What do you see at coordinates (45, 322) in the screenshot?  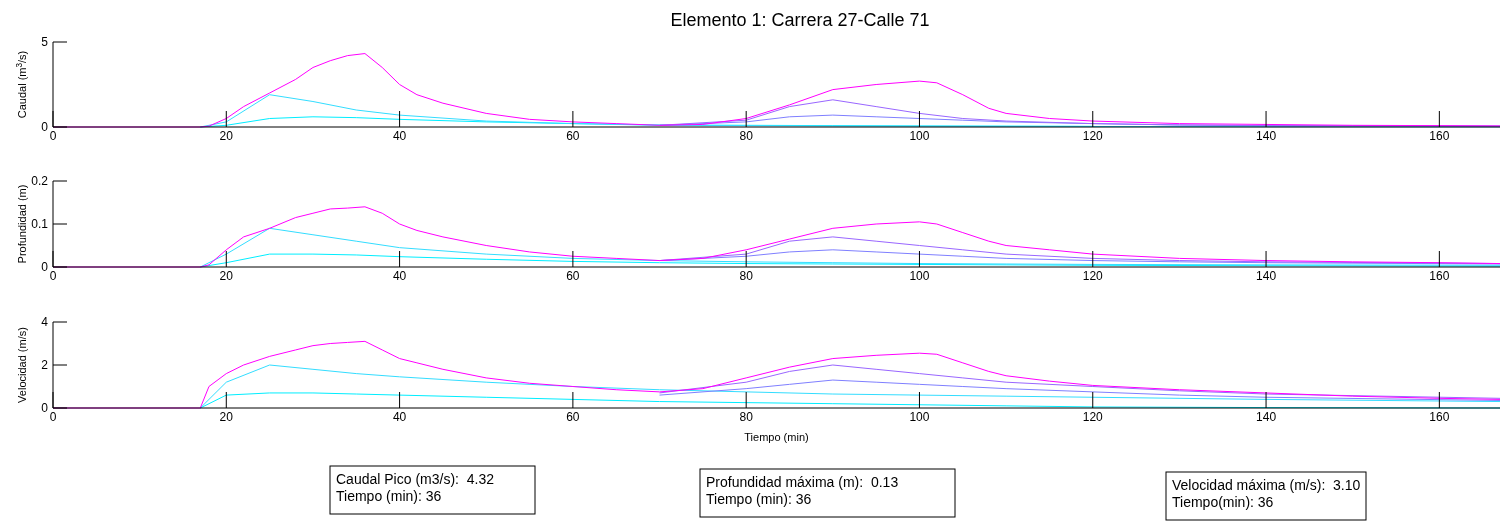 I see `y-tick-label: 4` at bounding box center [45, 322].